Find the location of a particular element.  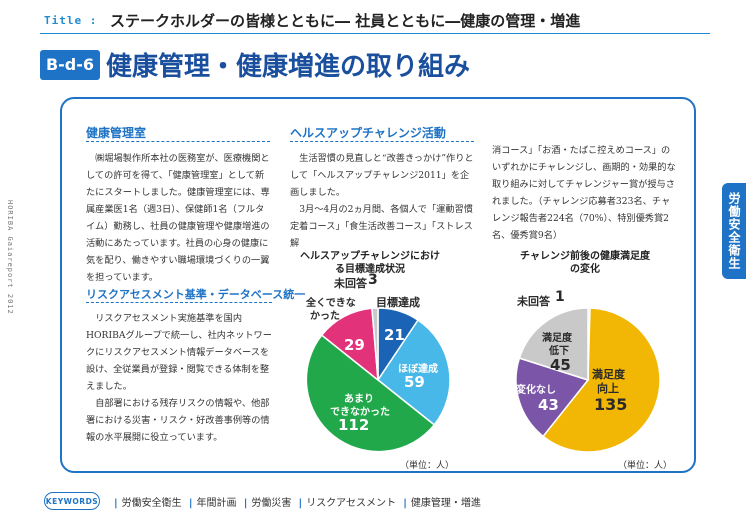

keyword-item: 年間計画 is located at coordinates (216, 503).